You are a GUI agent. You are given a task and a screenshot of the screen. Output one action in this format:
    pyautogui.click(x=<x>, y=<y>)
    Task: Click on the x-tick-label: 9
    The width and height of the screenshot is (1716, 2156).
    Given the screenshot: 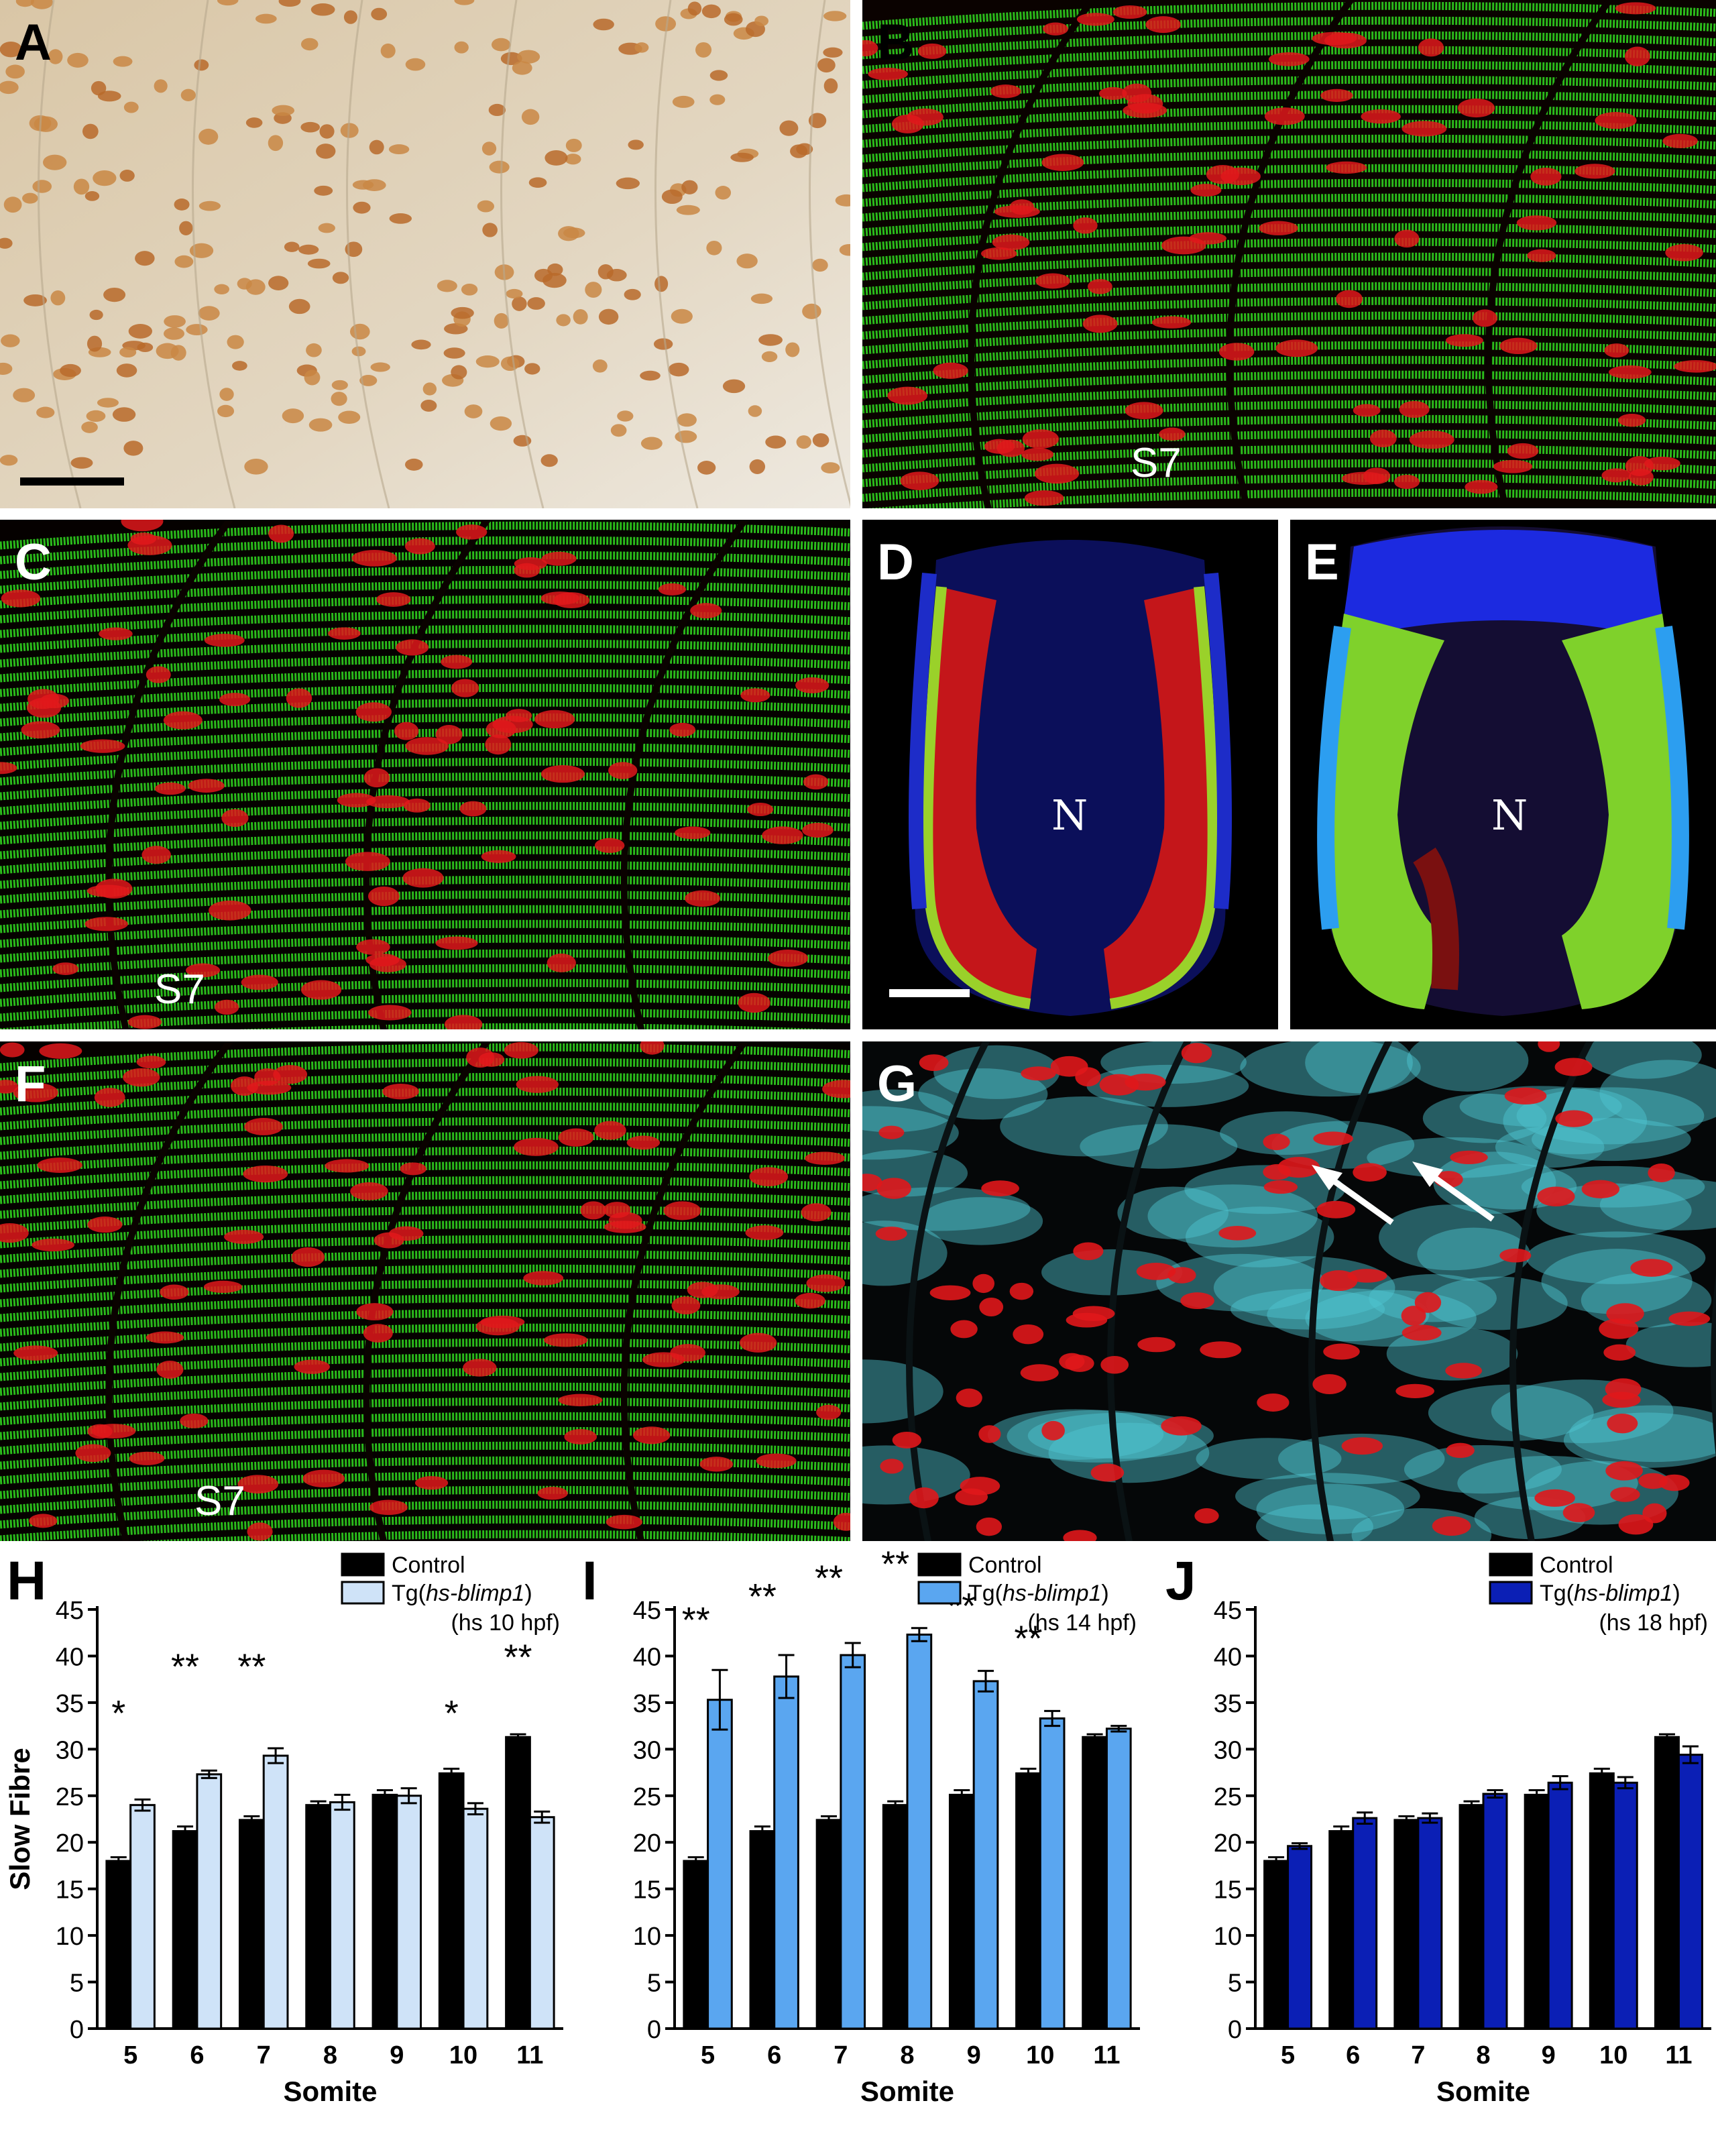 What is the action you would take?
    pyautogui.click(x=1549, y=2055)
    